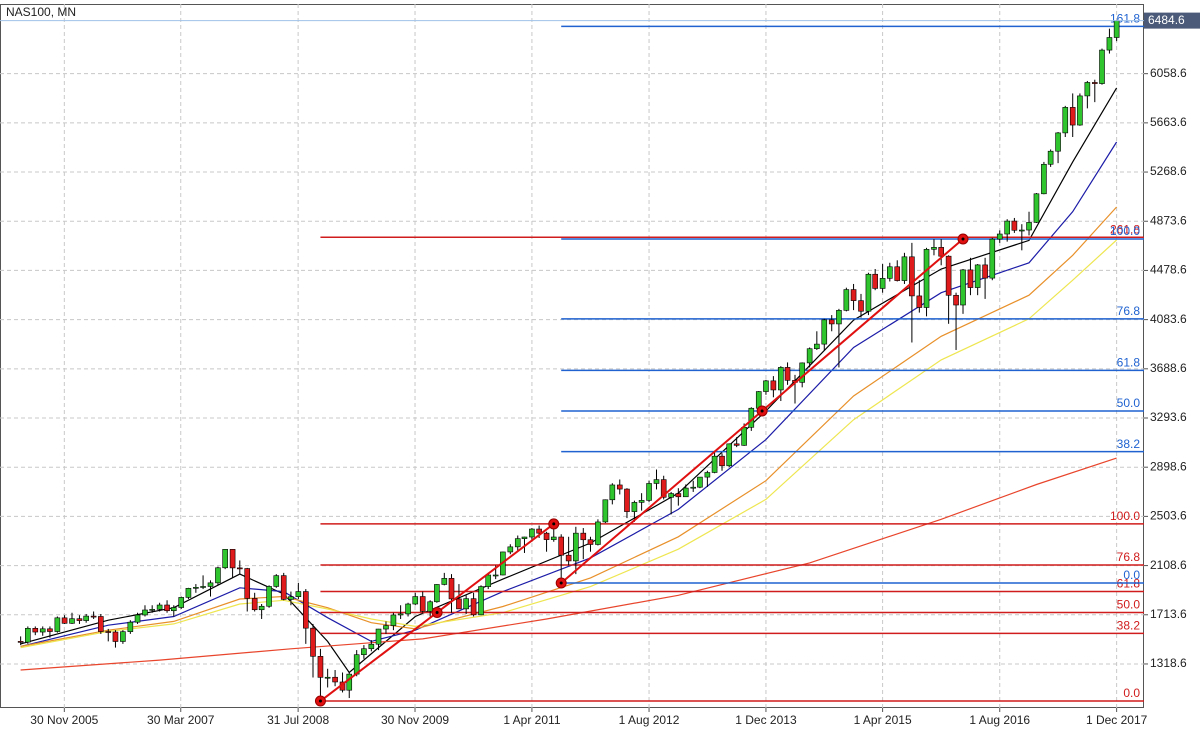 This screenshot has height=731, width=1200. I want to click on fib-level-label: 76.8, so click(1129, 557).